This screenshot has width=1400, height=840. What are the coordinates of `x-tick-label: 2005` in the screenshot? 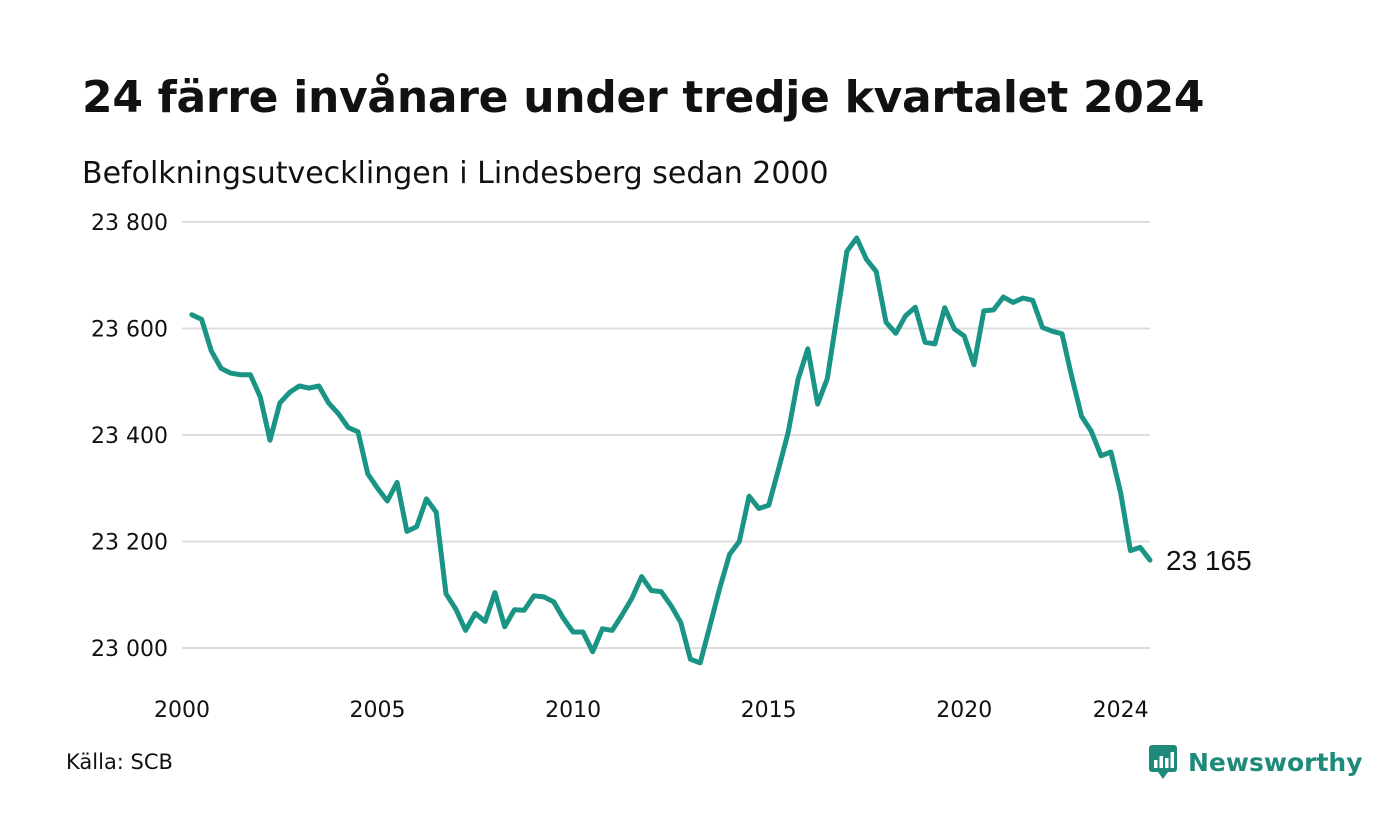 It's located at (378, 710).